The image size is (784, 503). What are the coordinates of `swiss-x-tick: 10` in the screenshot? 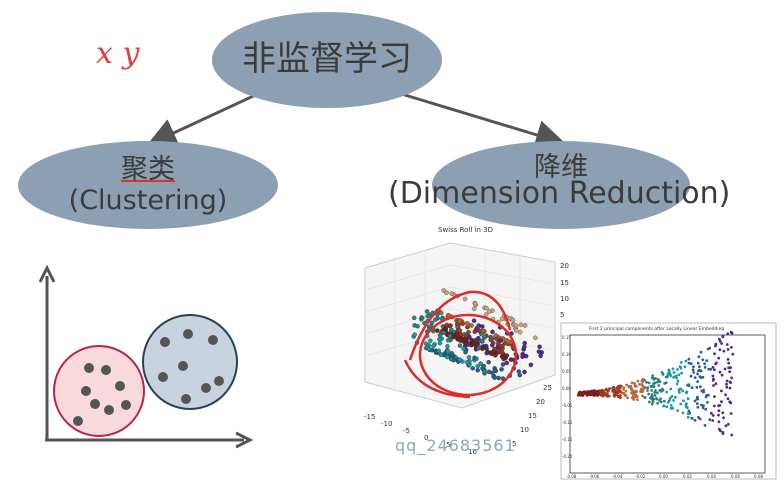 It's located at (472, 452).